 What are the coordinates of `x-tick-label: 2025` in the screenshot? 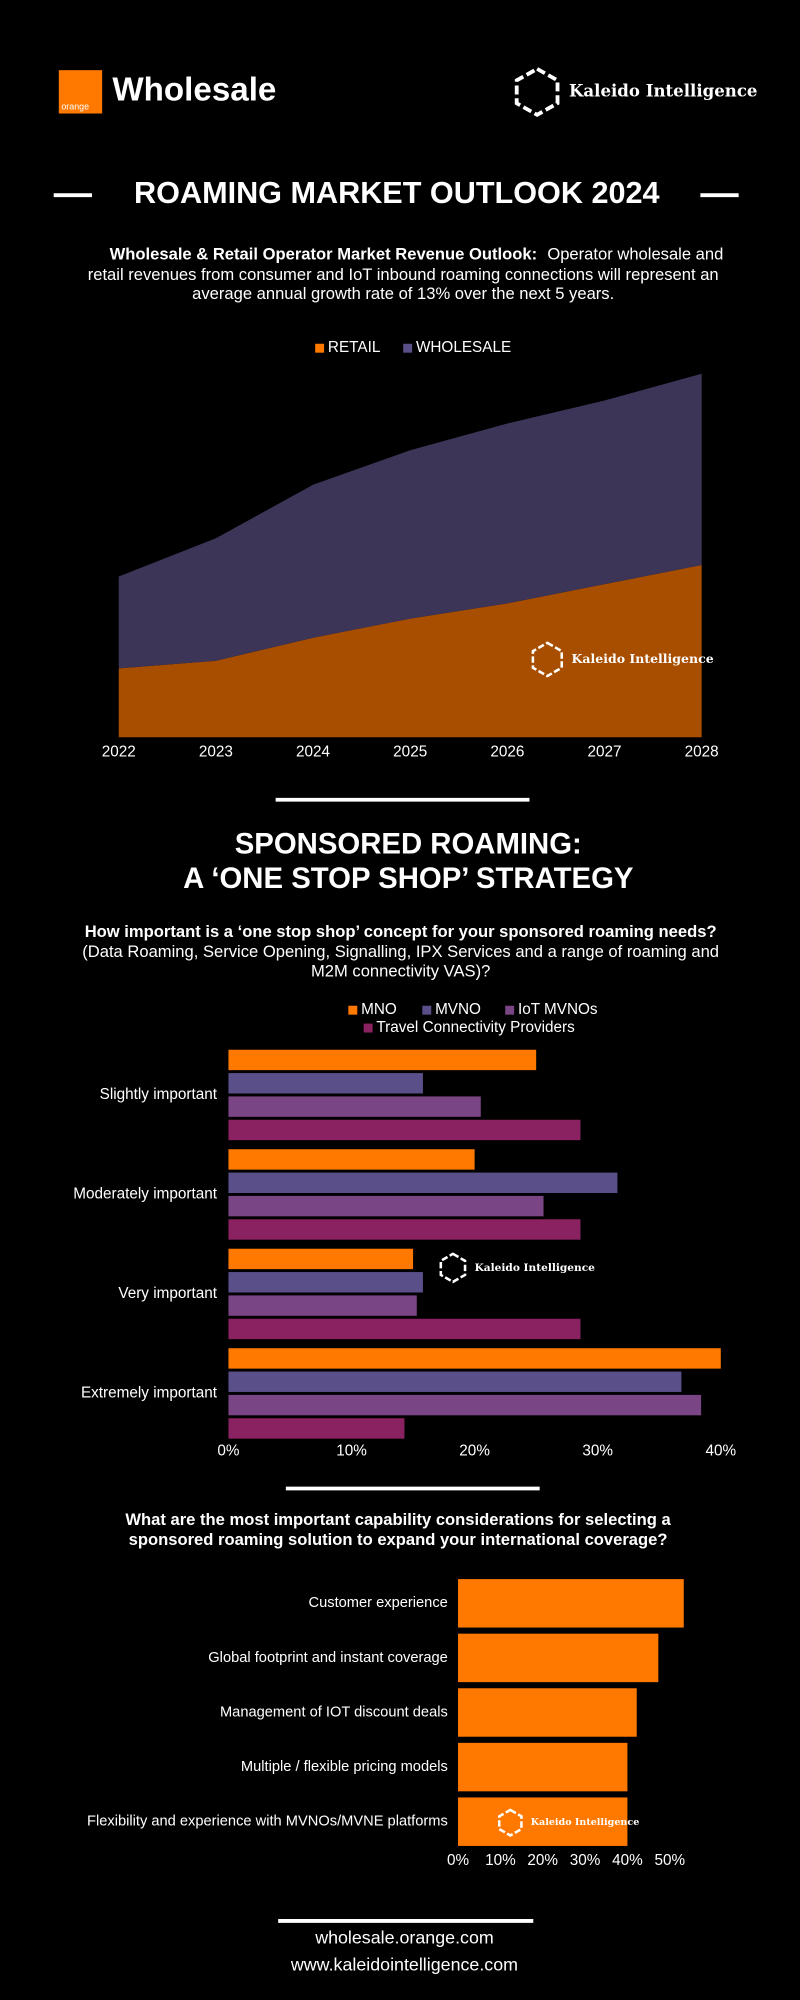 It's located at (410, 752).